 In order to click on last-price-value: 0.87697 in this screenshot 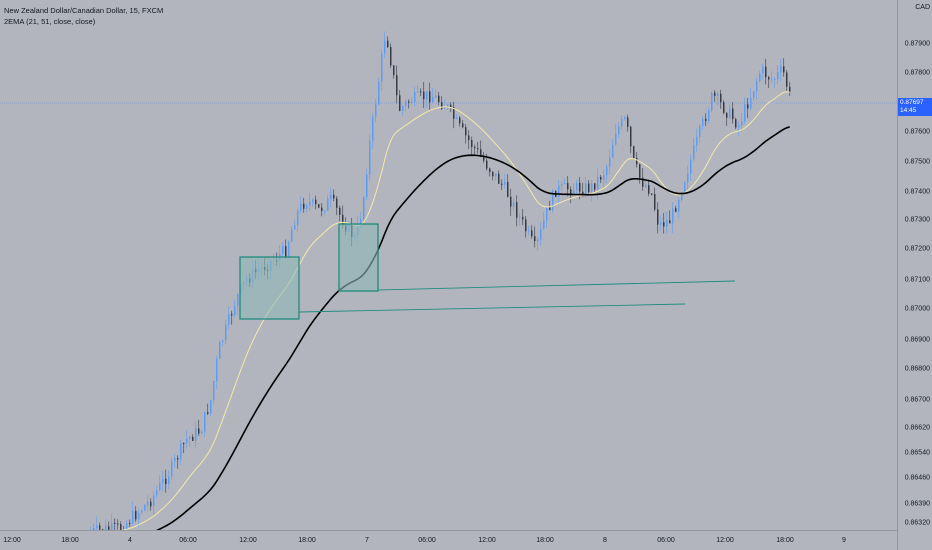, I will do `click(912, 102)`.